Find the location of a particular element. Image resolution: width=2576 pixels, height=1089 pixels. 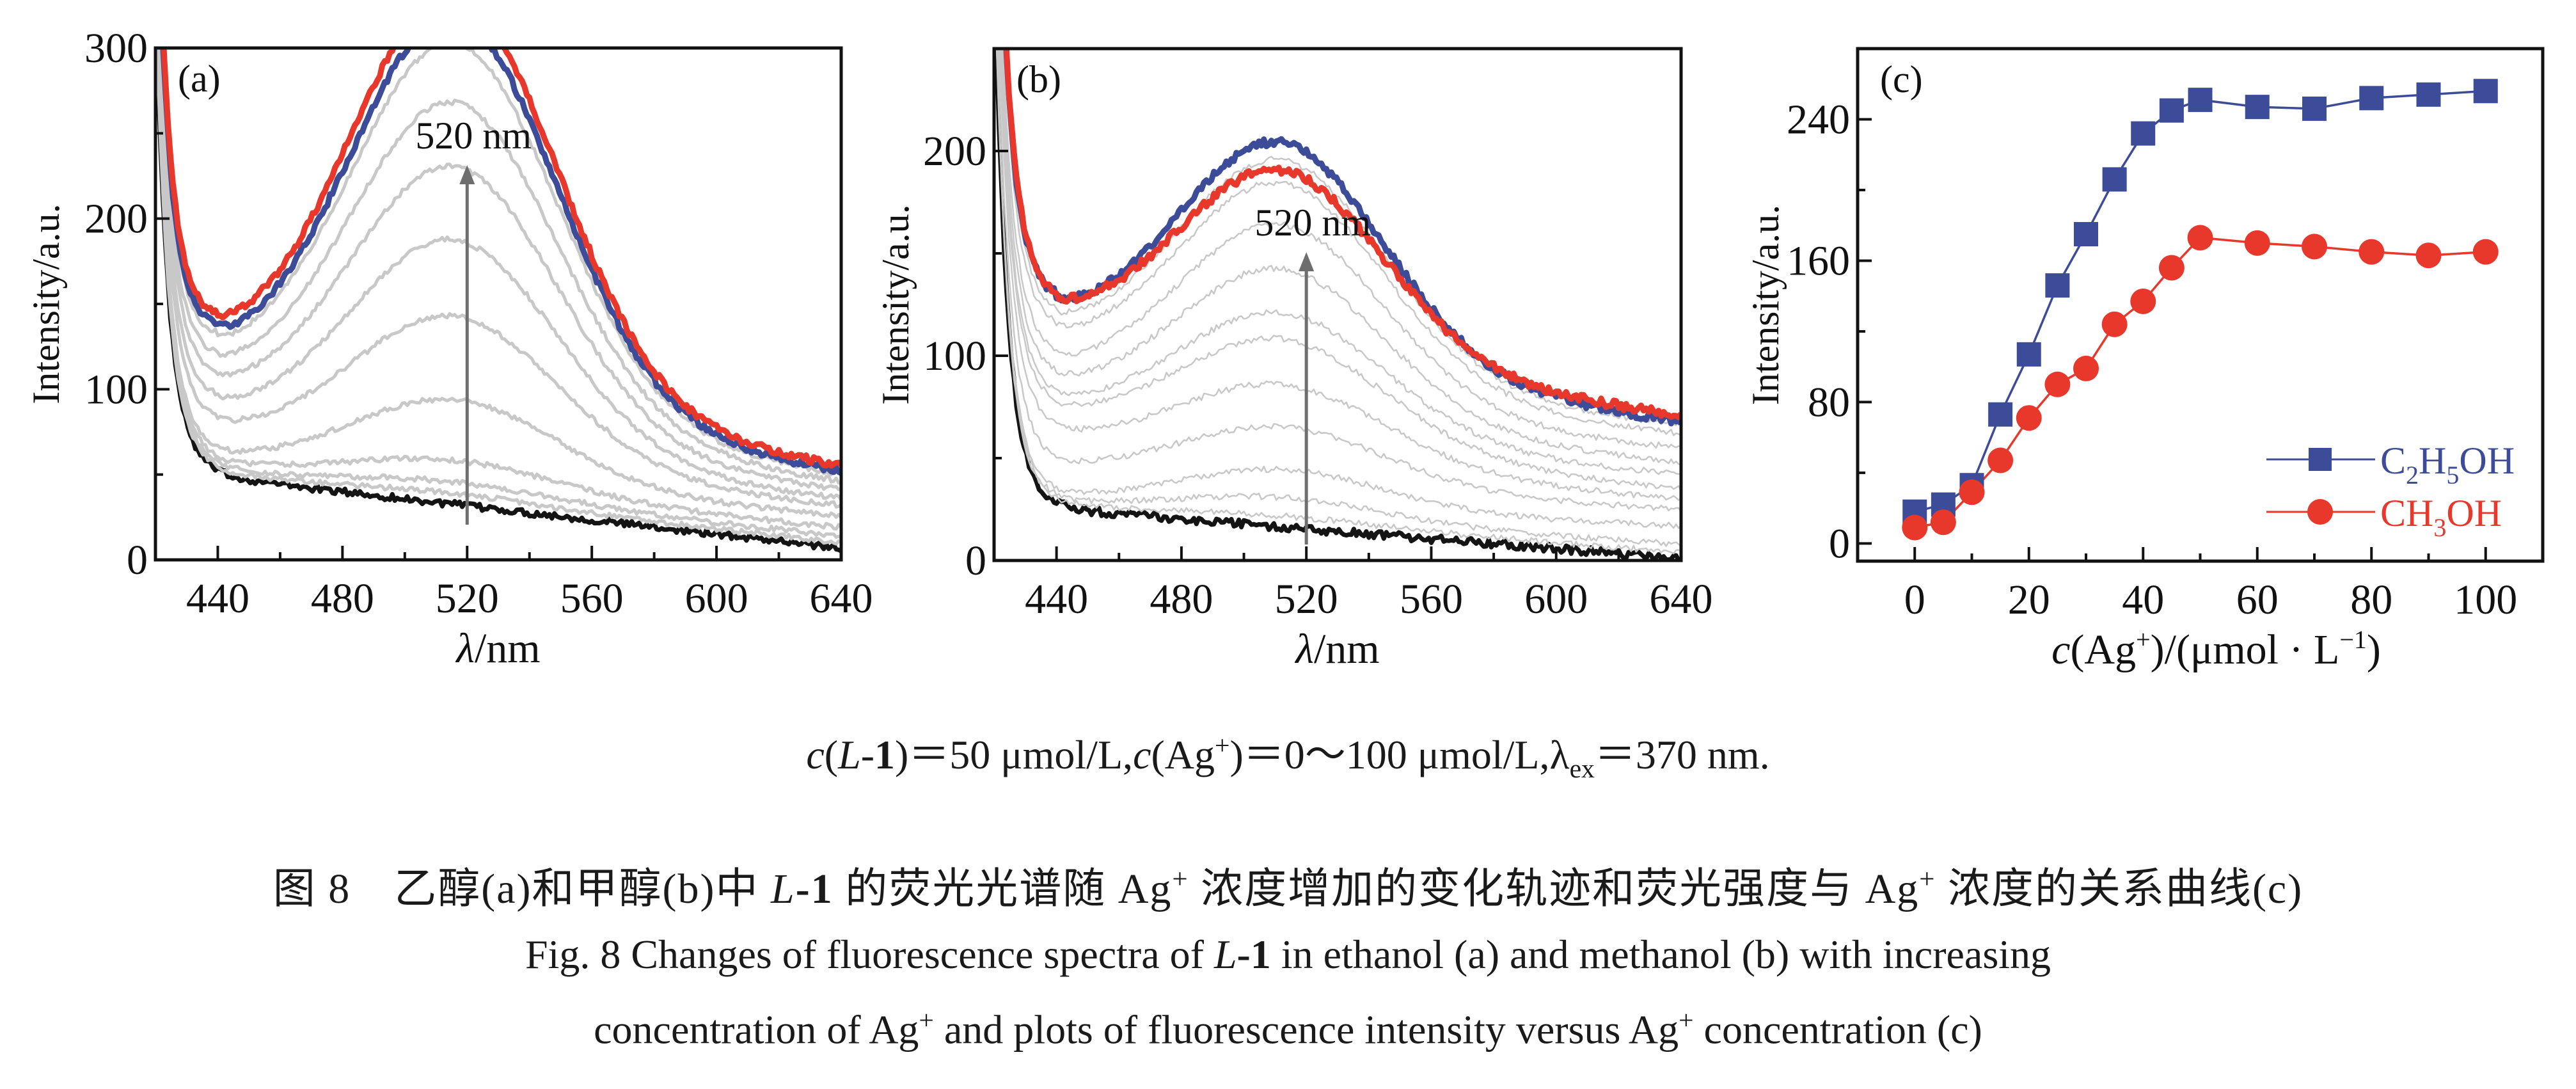

legend-methanol-ch: CH is located at coordinates (2406, 513).